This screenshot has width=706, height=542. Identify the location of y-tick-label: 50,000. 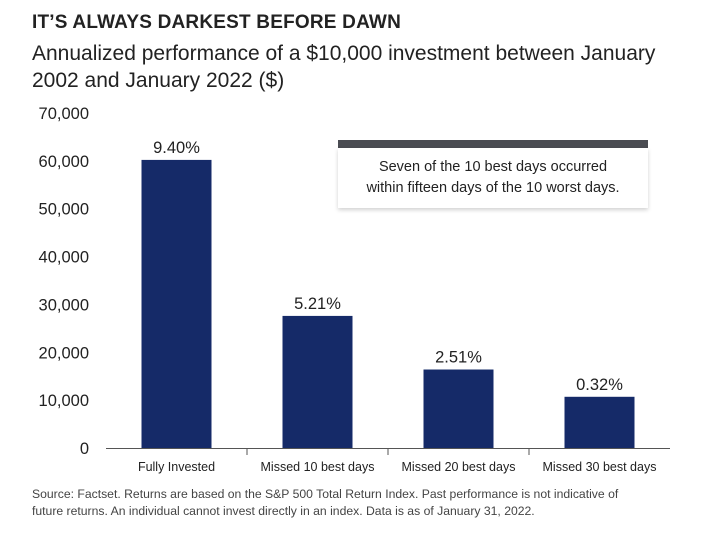
(64, 210).